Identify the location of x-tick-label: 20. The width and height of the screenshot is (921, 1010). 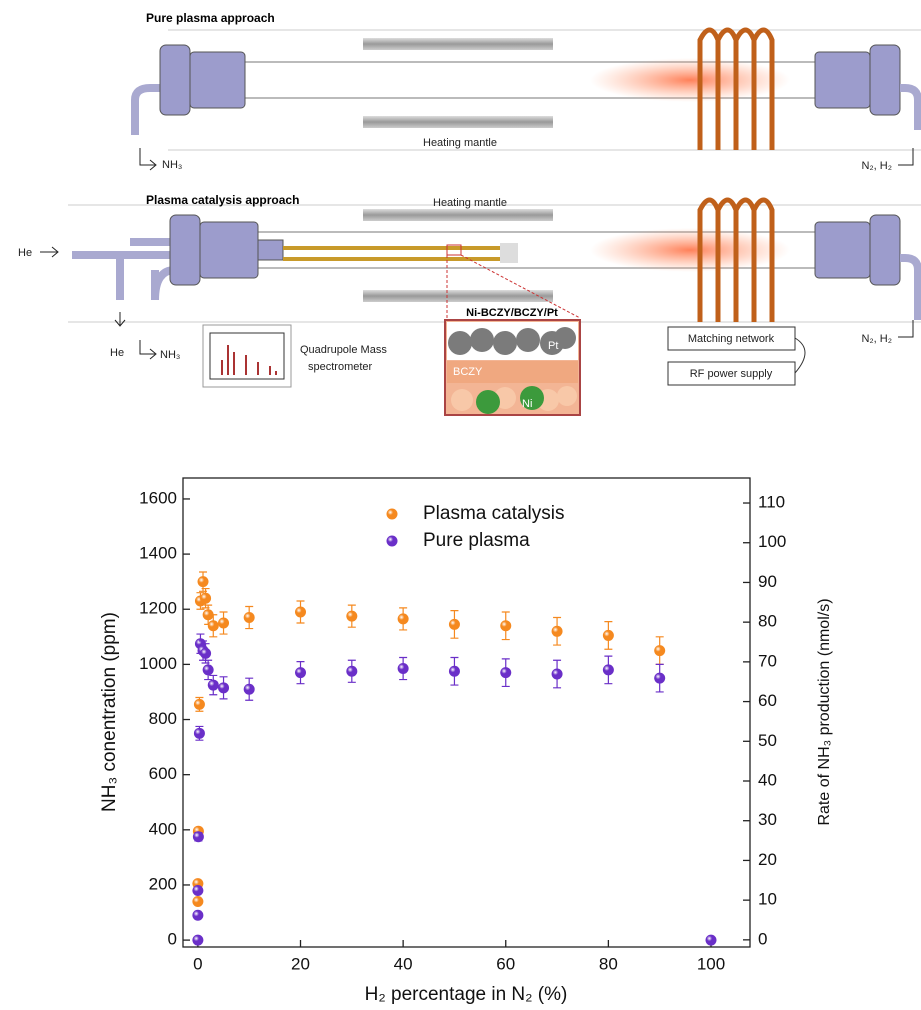
(300, 963).